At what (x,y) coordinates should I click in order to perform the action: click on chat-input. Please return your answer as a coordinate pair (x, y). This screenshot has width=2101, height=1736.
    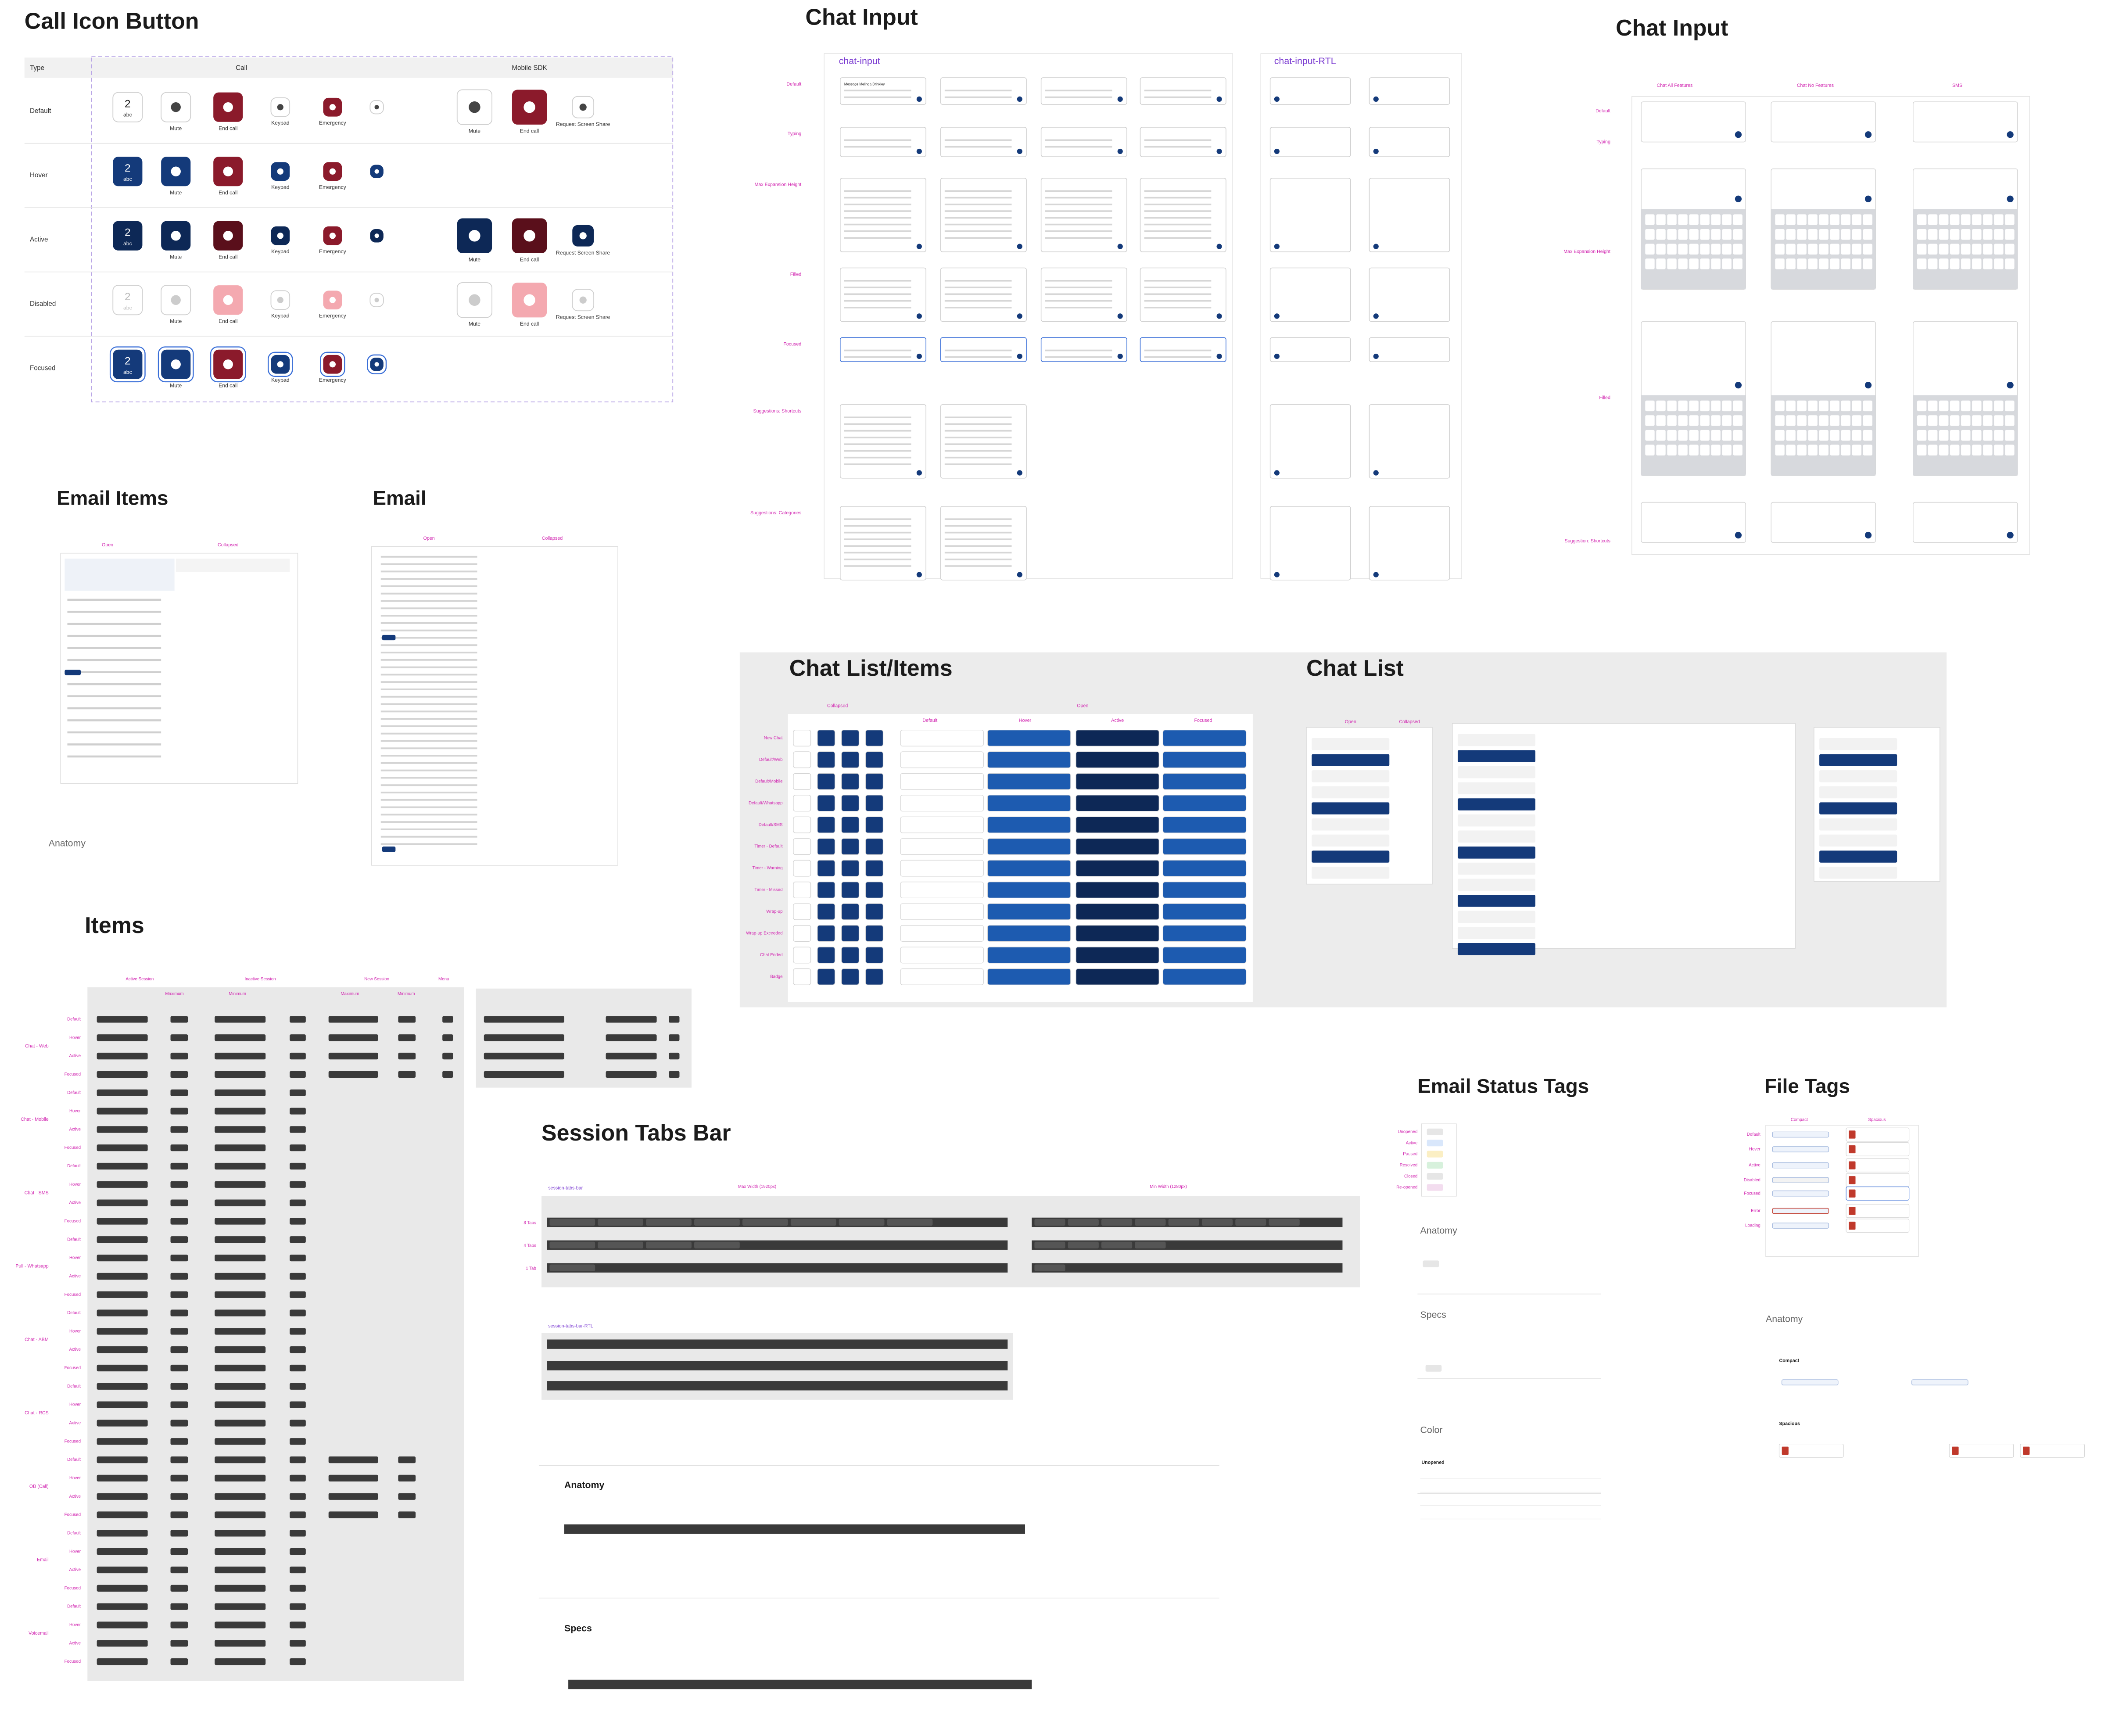
    Looking at the image, I should click on (883, 142).